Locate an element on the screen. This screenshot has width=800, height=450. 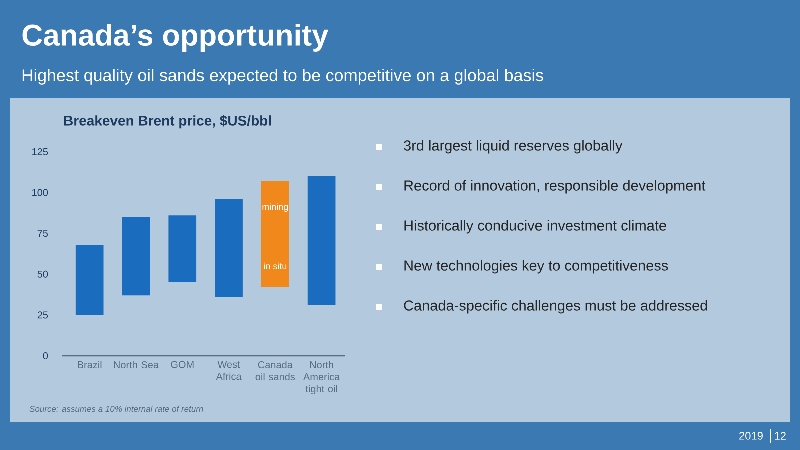
y-tick-label: 100 is located at coordinates (40, 192).